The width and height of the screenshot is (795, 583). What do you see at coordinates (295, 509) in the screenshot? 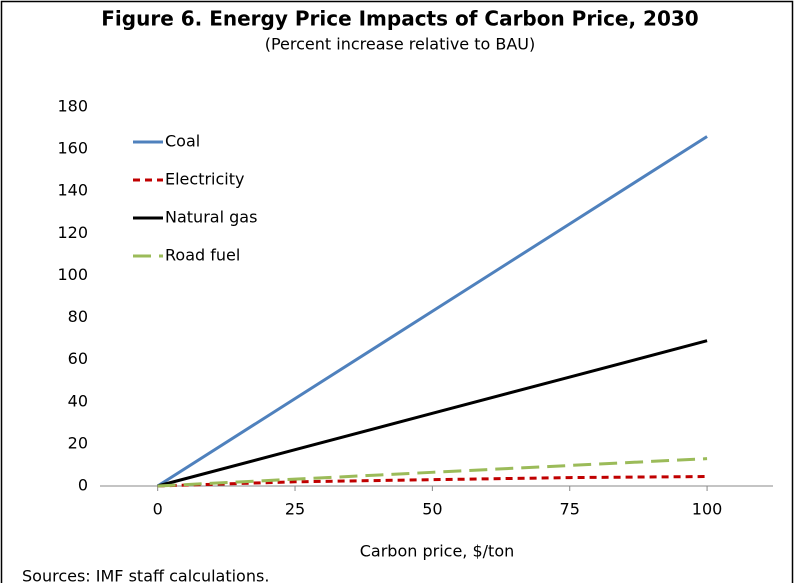
I see `x-tick-label: 25` at bounding box center [295, 509].